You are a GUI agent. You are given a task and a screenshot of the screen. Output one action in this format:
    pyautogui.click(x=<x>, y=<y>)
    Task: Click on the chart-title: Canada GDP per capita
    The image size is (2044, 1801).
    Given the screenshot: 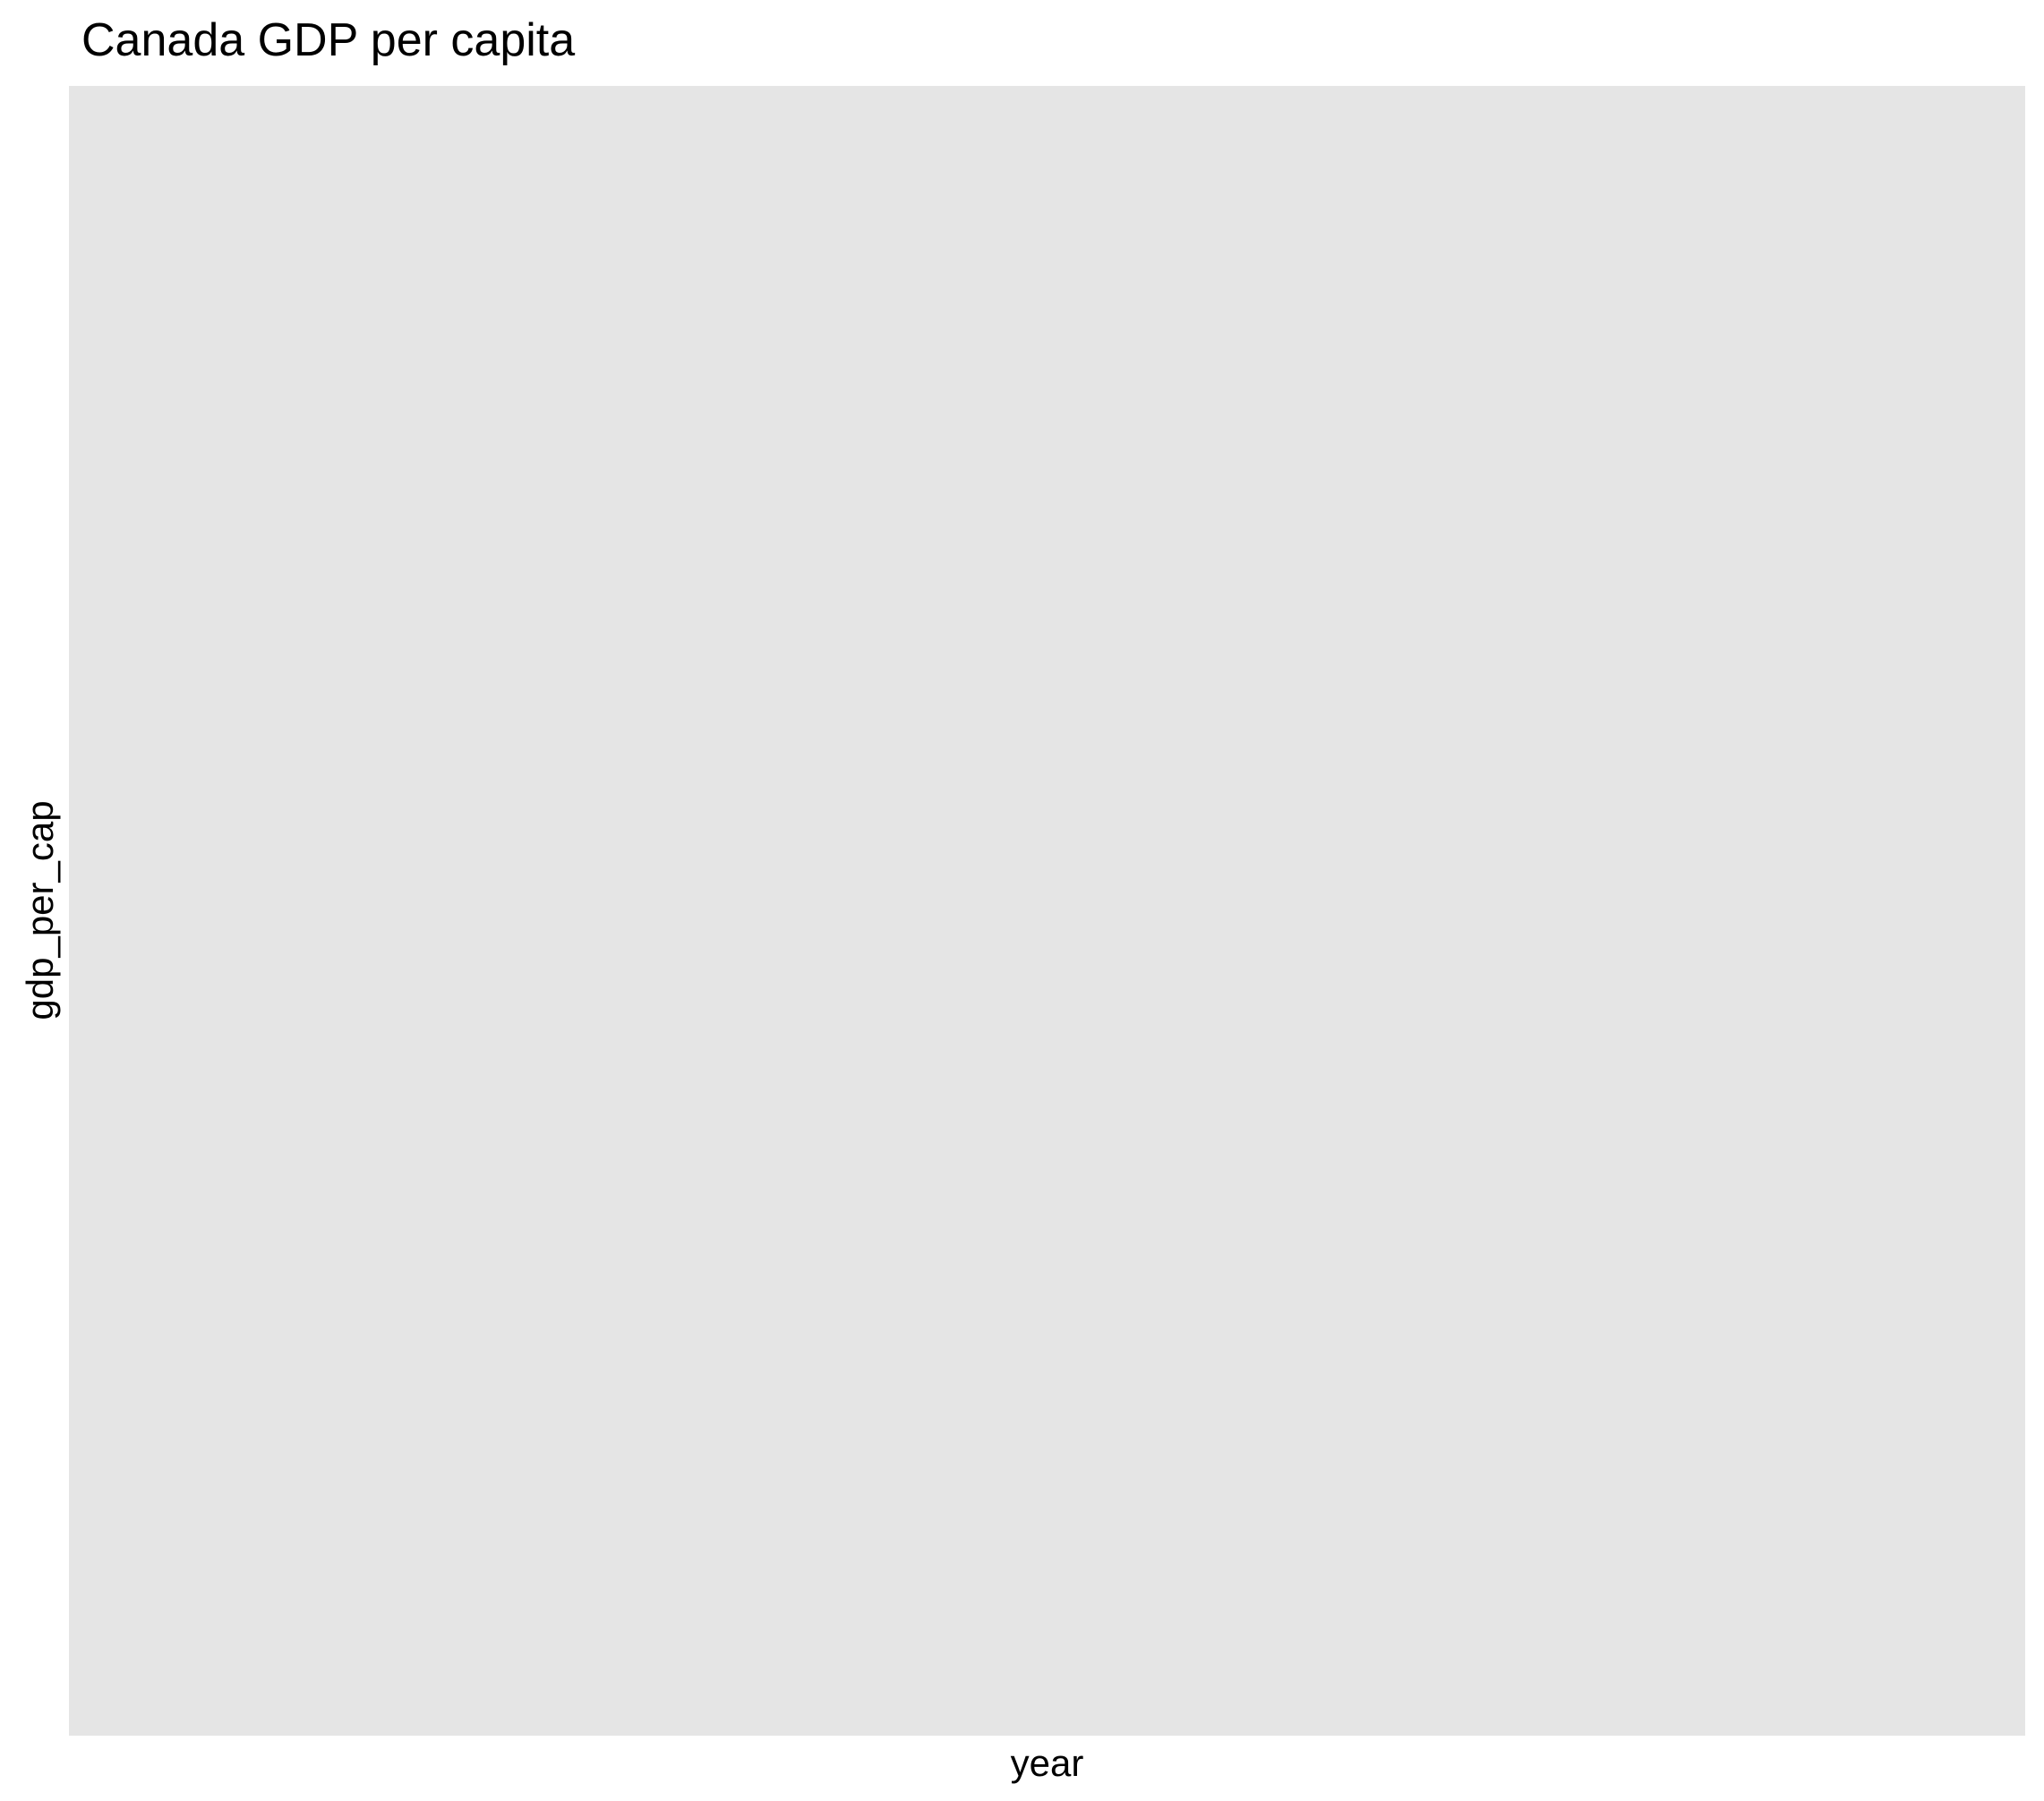 What is the action you would take?
    pyautogui.click(x=328, y=40)
    